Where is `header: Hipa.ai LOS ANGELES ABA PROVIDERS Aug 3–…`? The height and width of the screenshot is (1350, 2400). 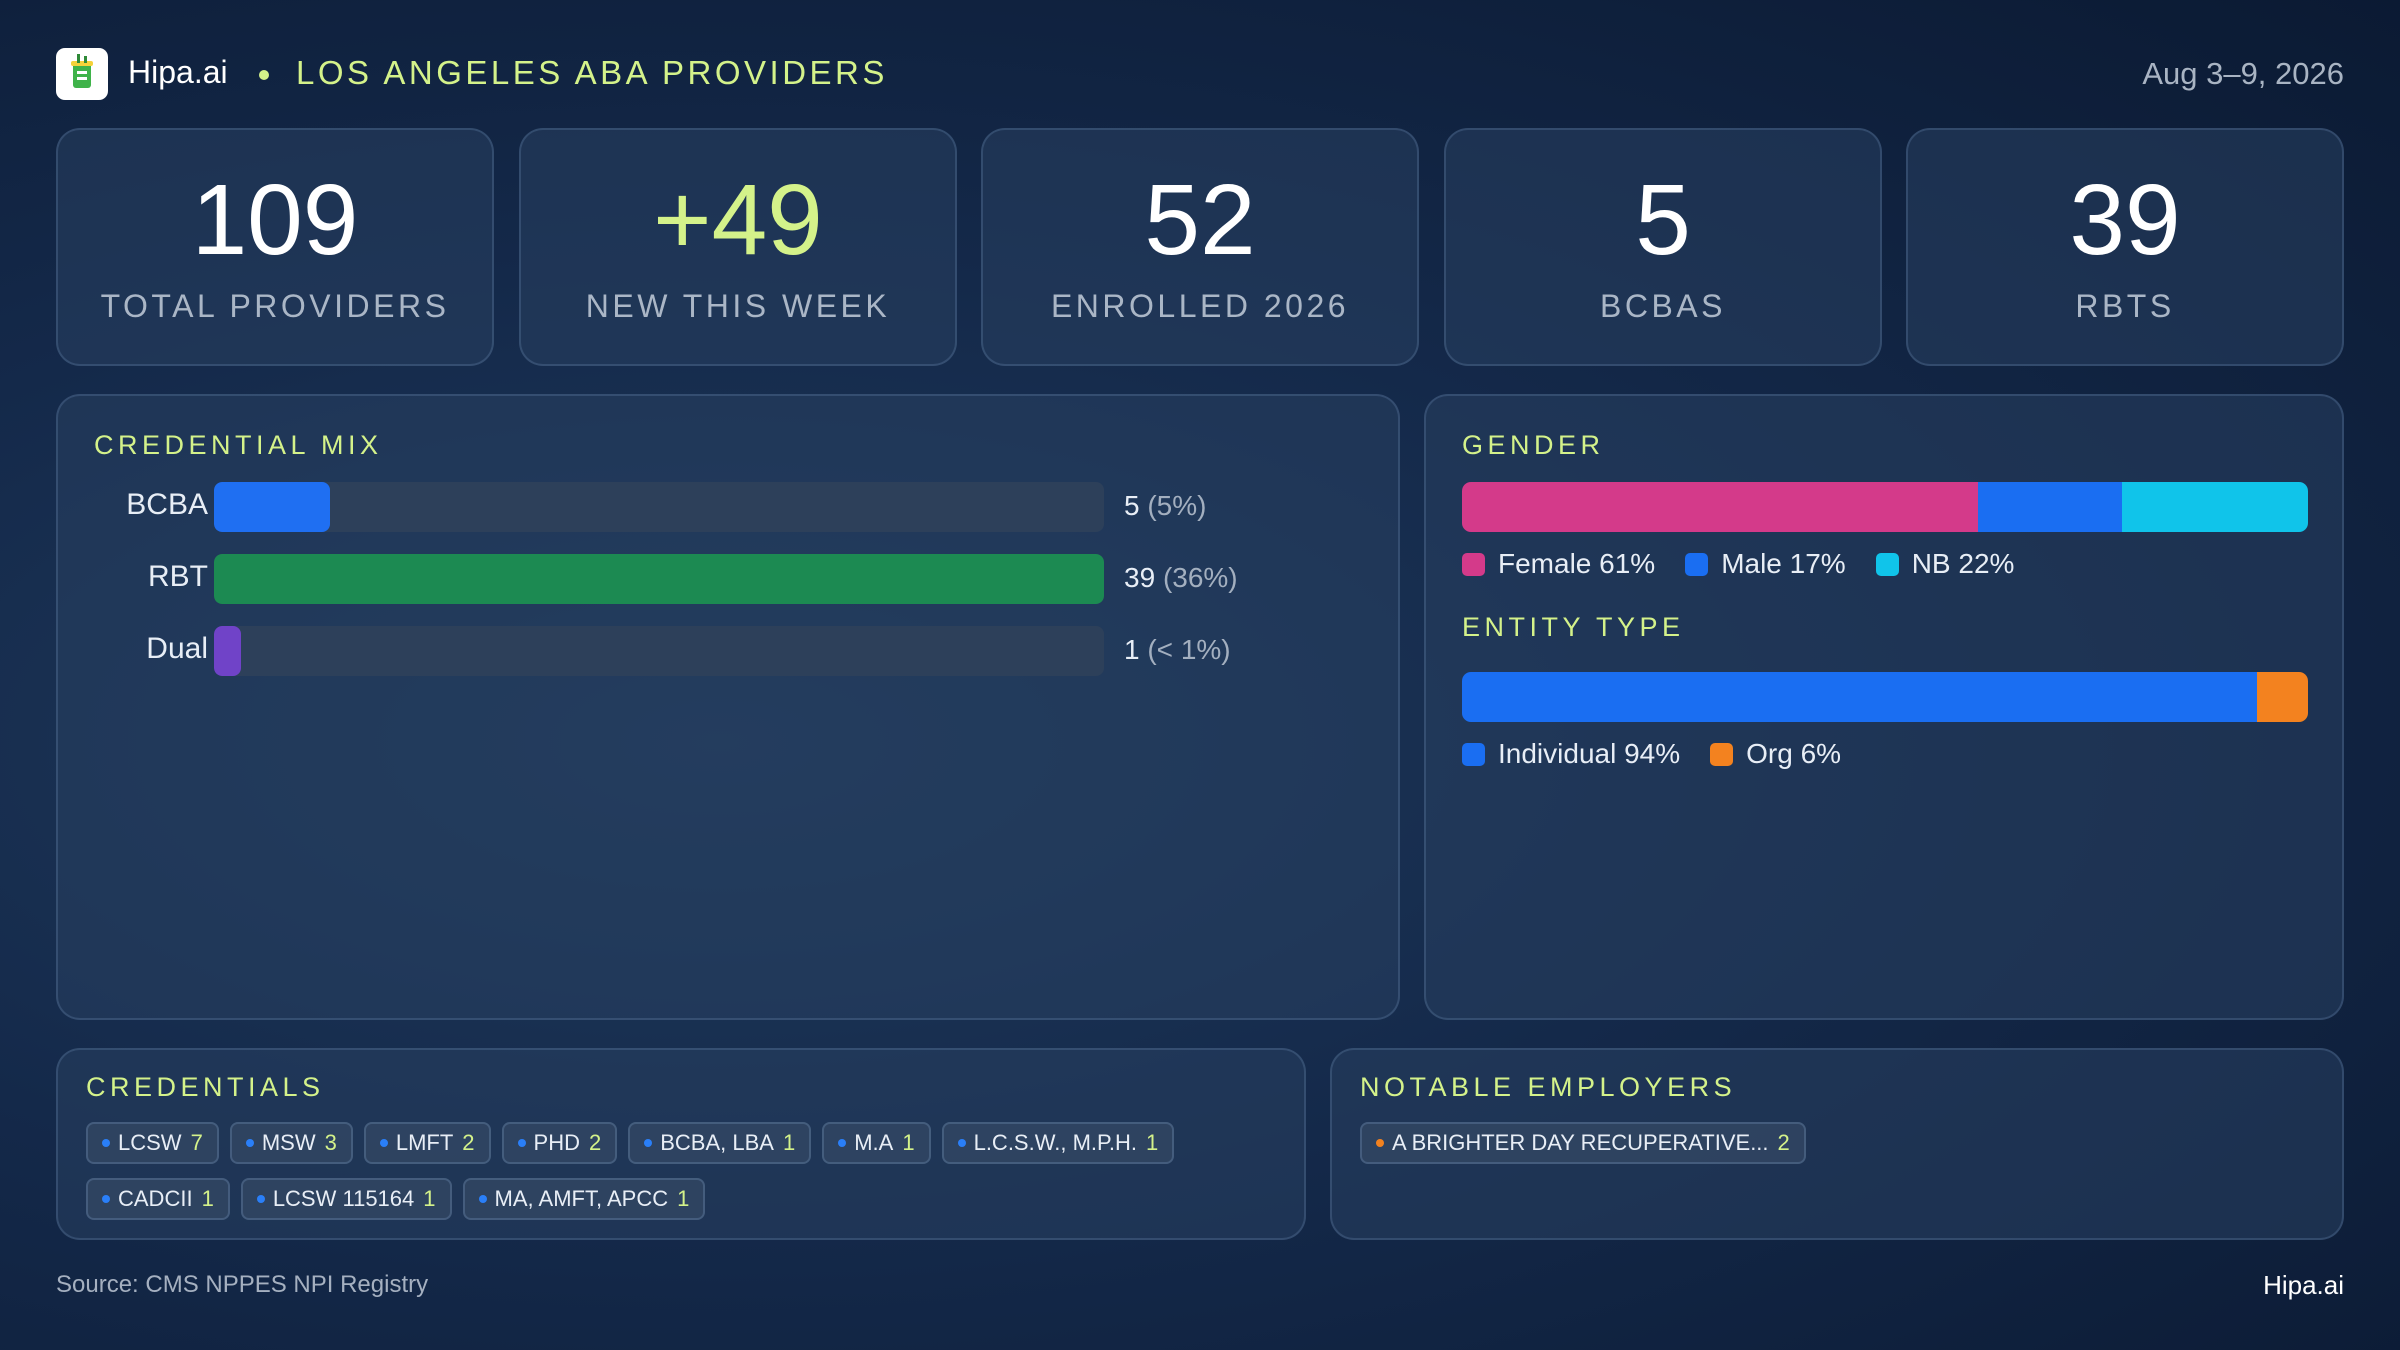
header: Hipa.ai LOS ANGELES ABA PROVIDERS Aug 3–… is located at coordinates (1200, 74).